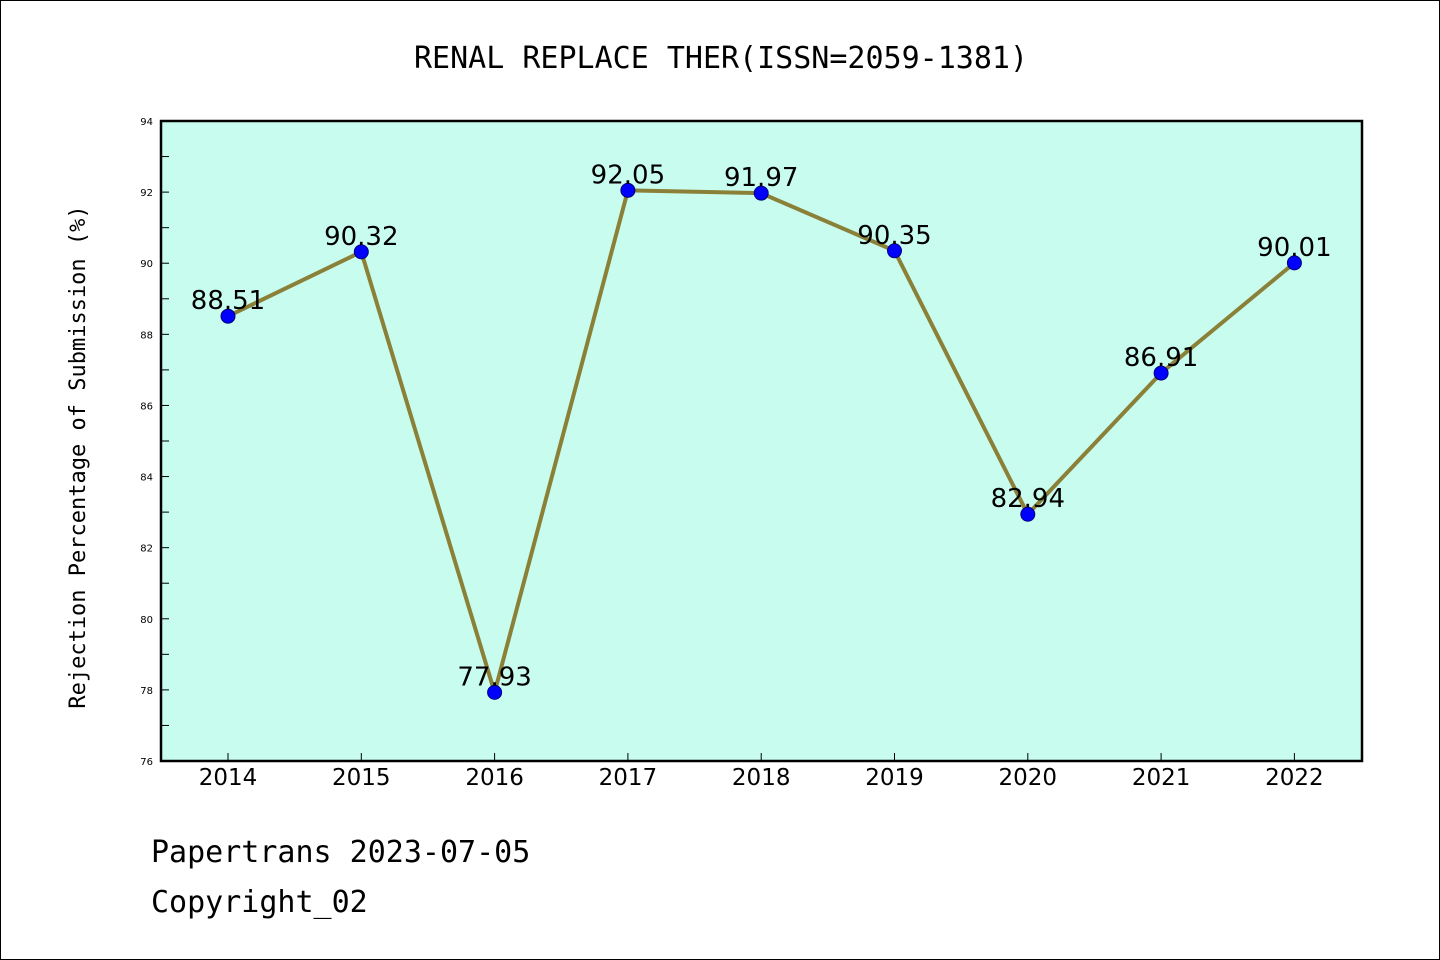 This screenshot has width=1440, height=960. What do you see at coordinates (894, 778) in the screenshot?
I see `x-tick-label: 2019` at bounding box center [894, 778].